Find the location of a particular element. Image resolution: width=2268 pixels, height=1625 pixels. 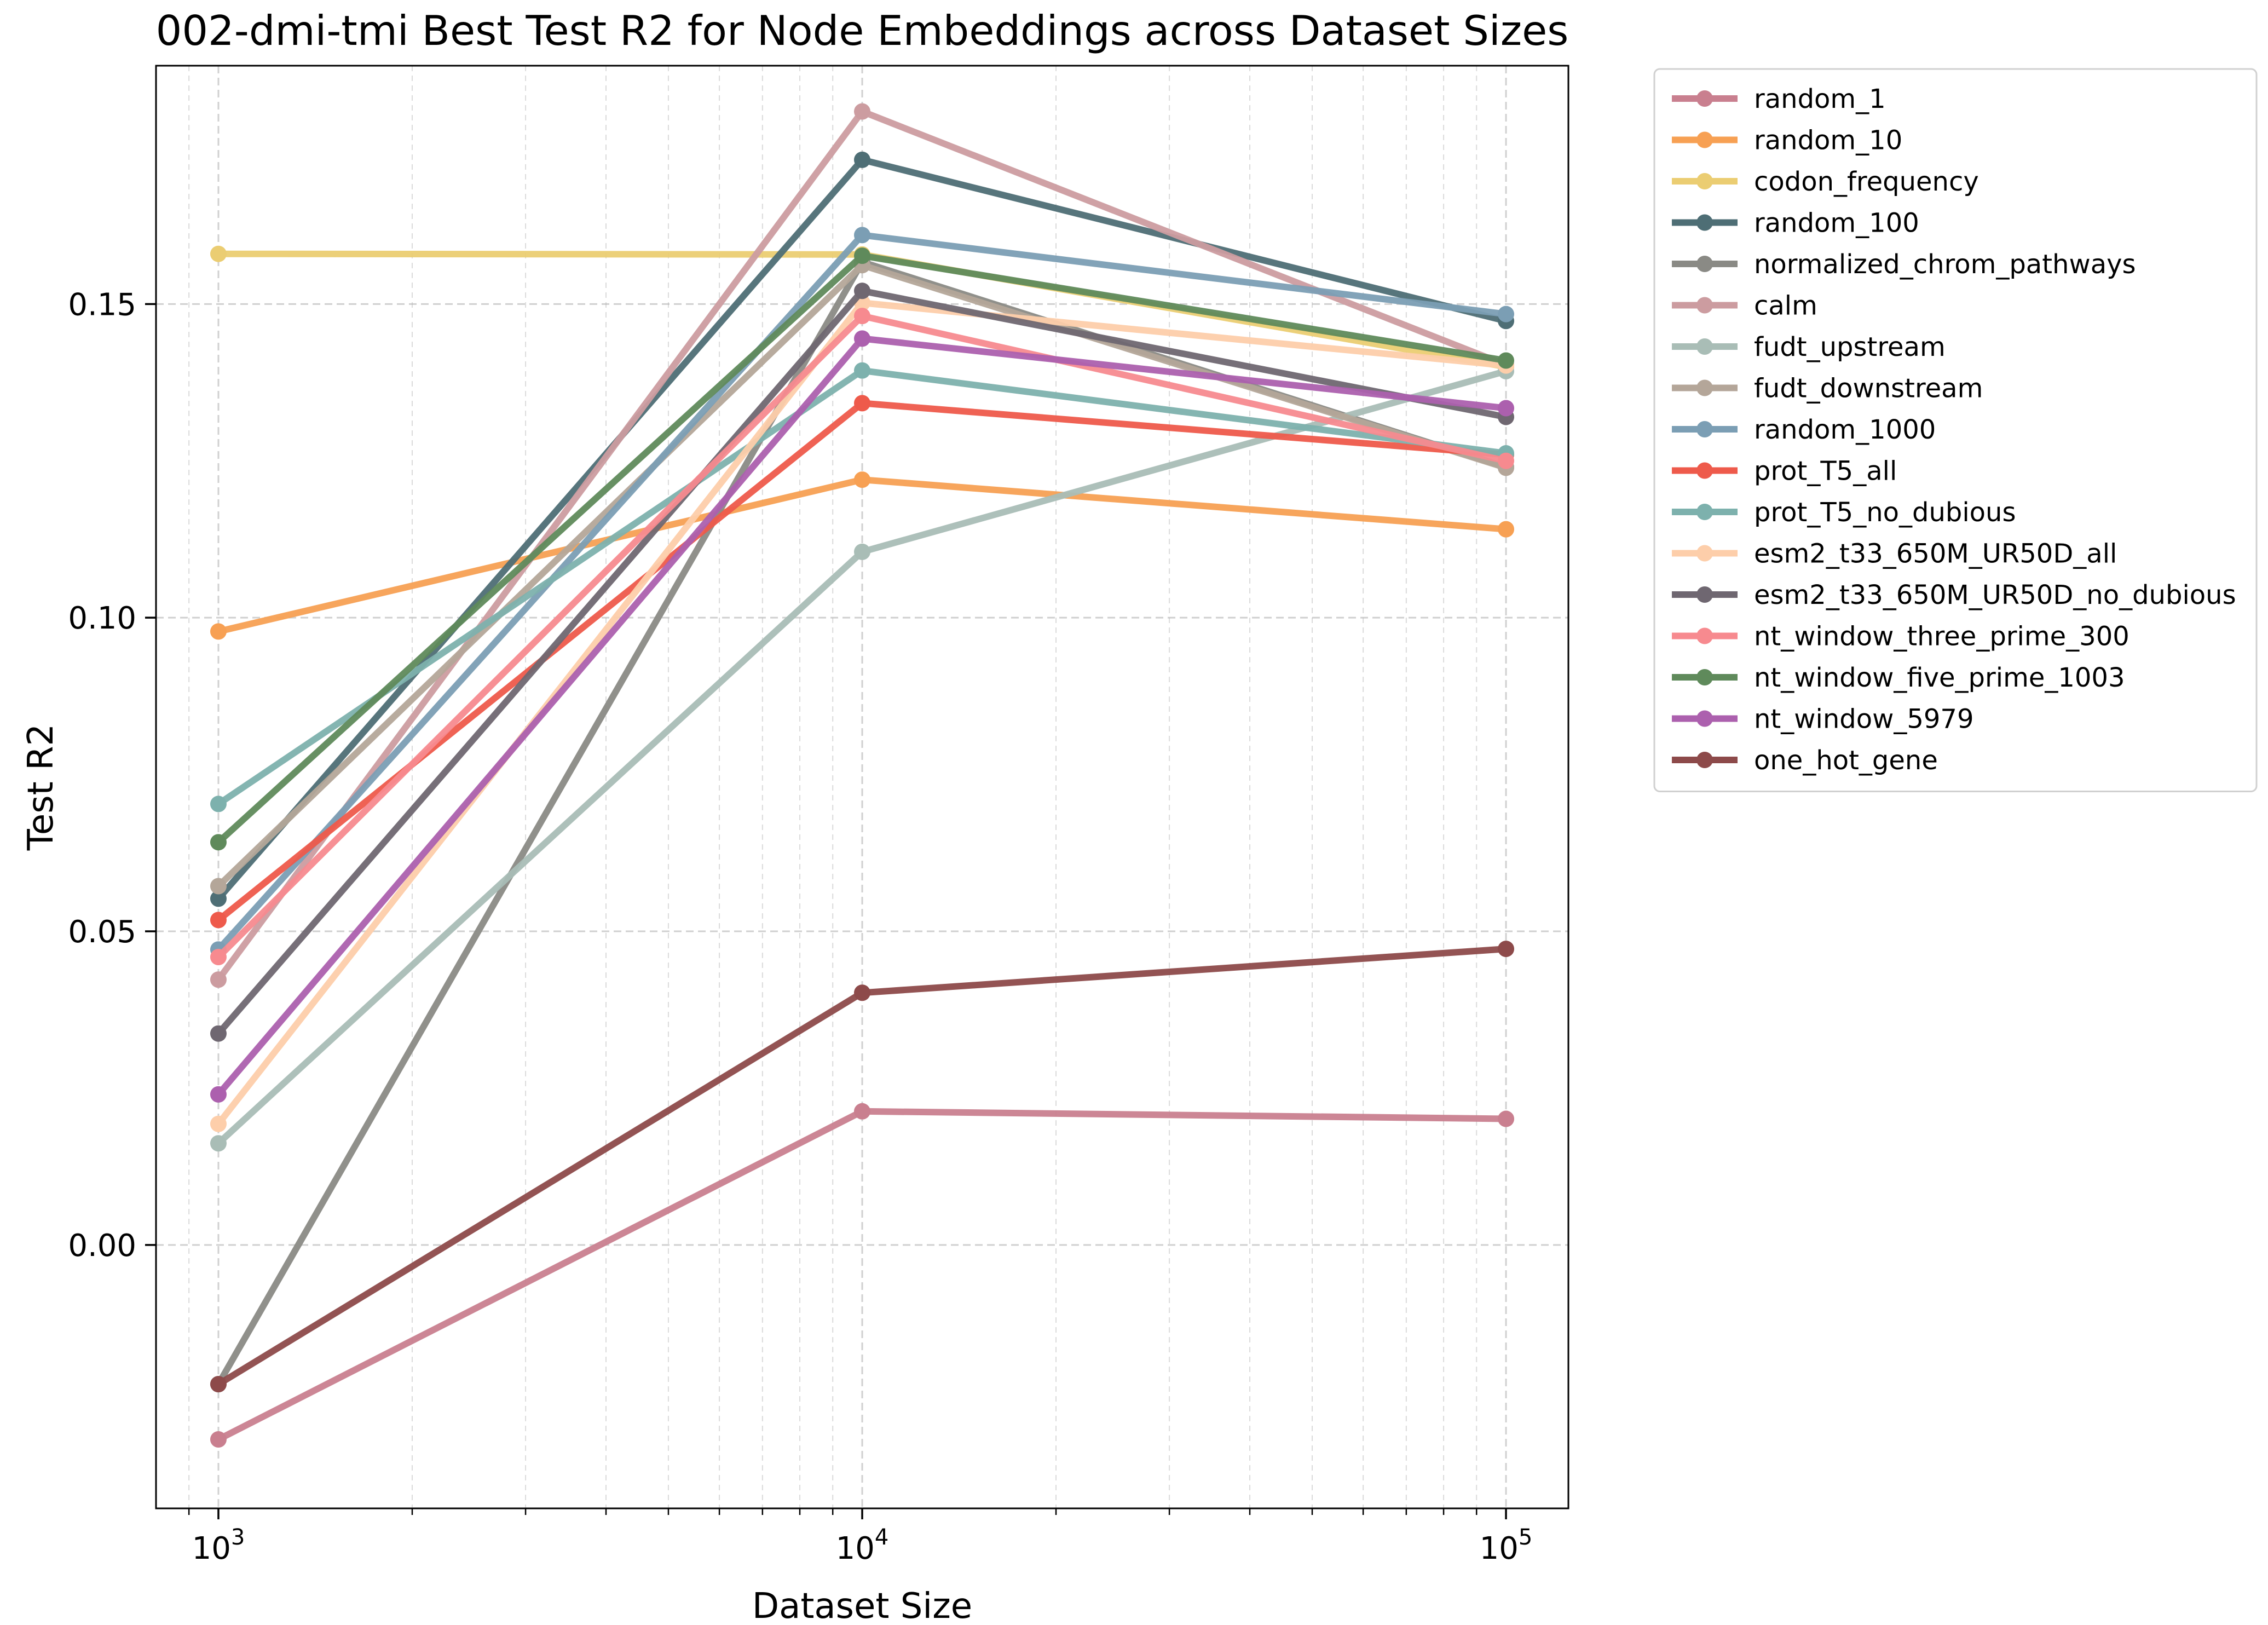

legend-label: calm is located at coordinates (1786, 306).